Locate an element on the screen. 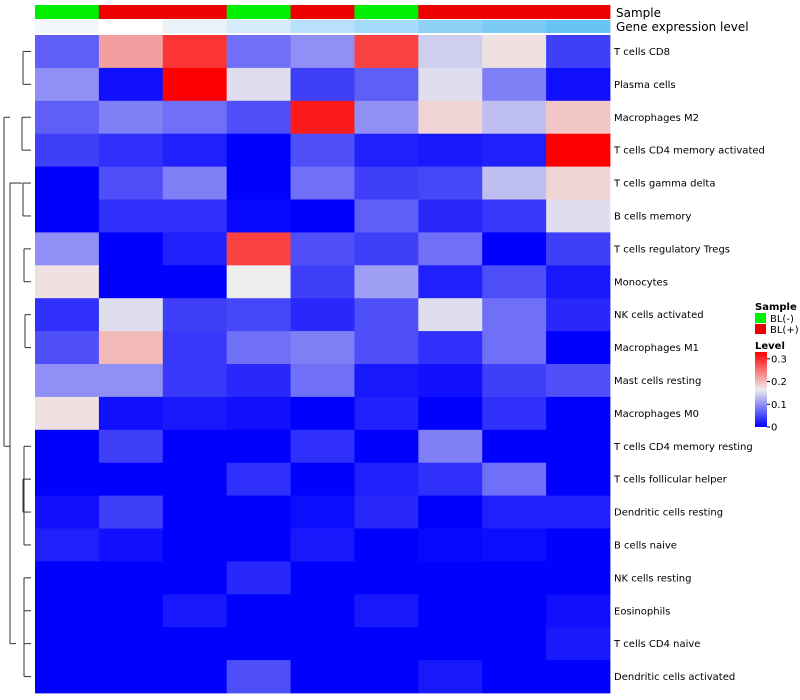 The width and height of the screenshot is (800, 700). row-label: T cells CD4 memory resting is located at coordinates (683, 447).